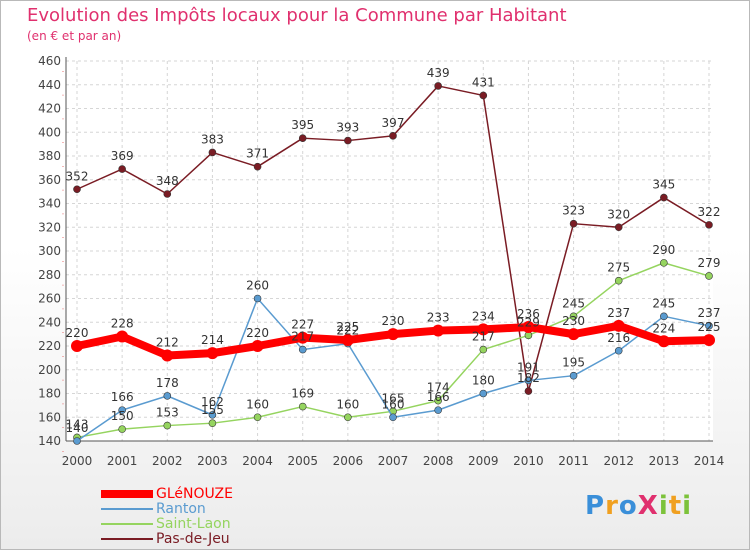  Describe the element at coordinates (302, 325) in the screenshot. I see `data-label: 227` at that location.